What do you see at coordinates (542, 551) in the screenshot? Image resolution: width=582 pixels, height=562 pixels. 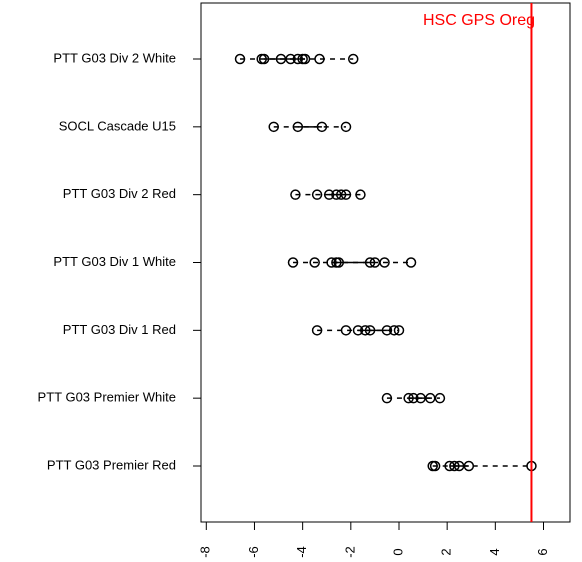 I see `x-tick-label: 6` at bounding box center [542, 551].